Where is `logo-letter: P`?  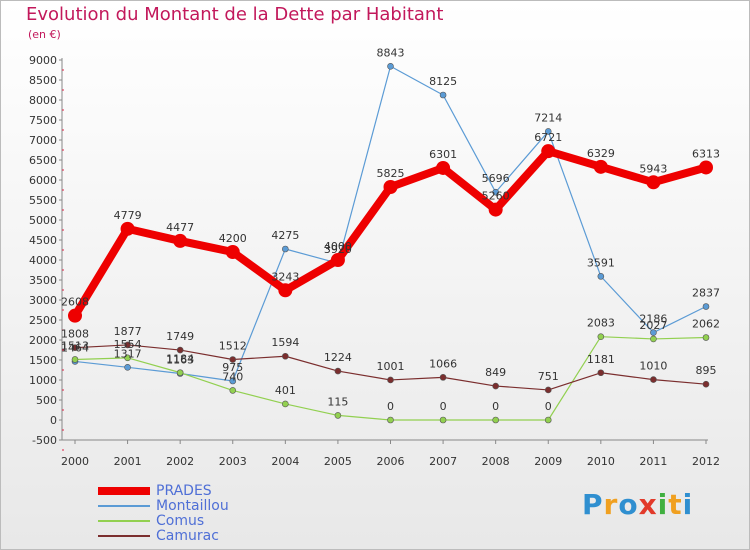
logo-letter: P is located at coordinates (593, 504).